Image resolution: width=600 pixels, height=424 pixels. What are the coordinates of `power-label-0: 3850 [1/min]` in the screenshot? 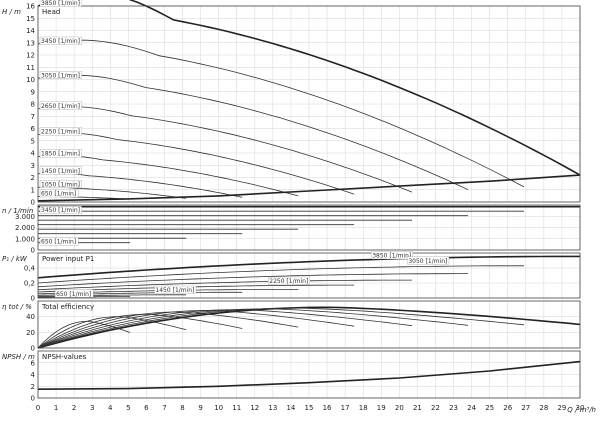 It's located at (391, 256).